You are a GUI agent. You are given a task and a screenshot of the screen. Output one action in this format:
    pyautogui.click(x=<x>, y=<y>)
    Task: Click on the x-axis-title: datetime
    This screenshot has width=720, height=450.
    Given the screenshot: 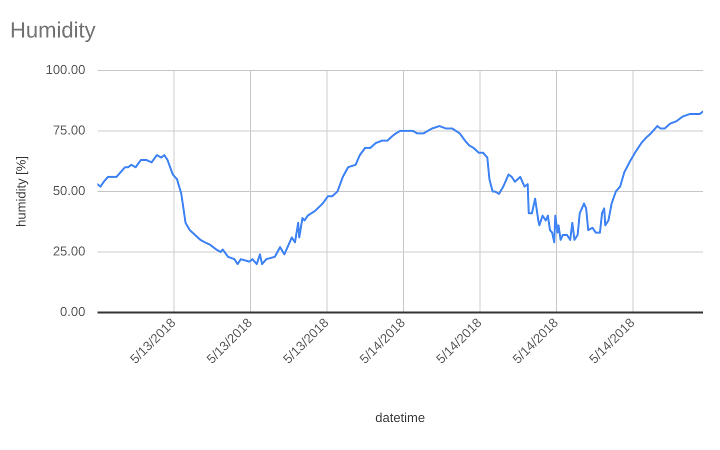 What is the action you would take?
    pyautogui.click(x=400, y=417)
    